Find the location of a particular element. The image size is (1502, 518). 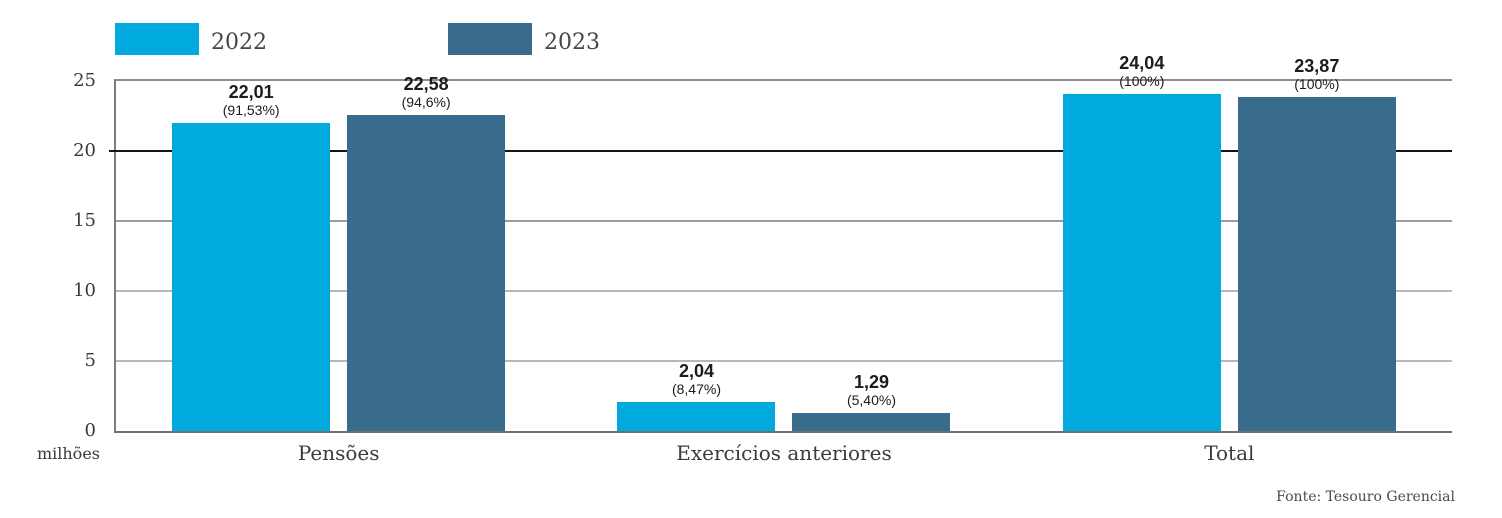

category-label-total: Total is located at coordinates (1229, 453).